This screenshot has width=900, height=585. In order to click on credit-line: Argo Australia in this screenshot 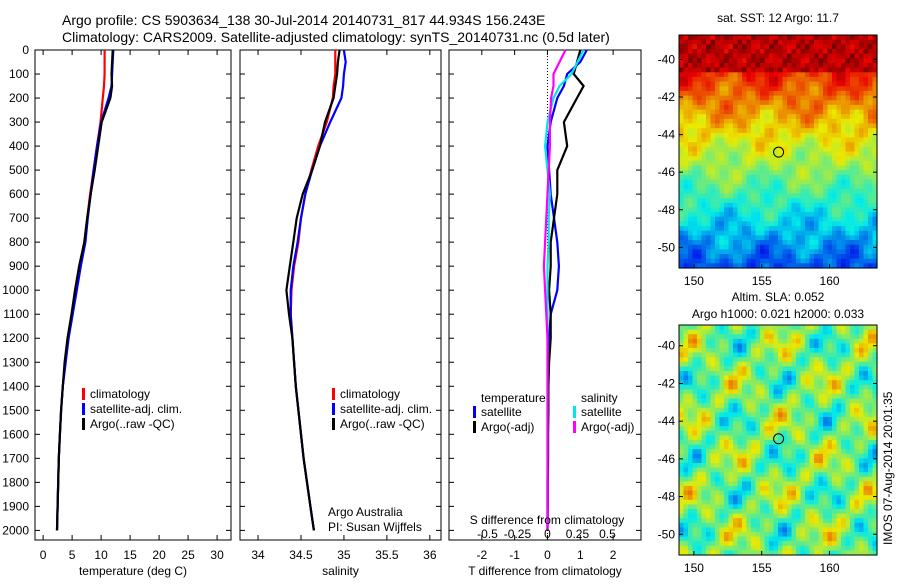, I will do `click(365, 512)`.